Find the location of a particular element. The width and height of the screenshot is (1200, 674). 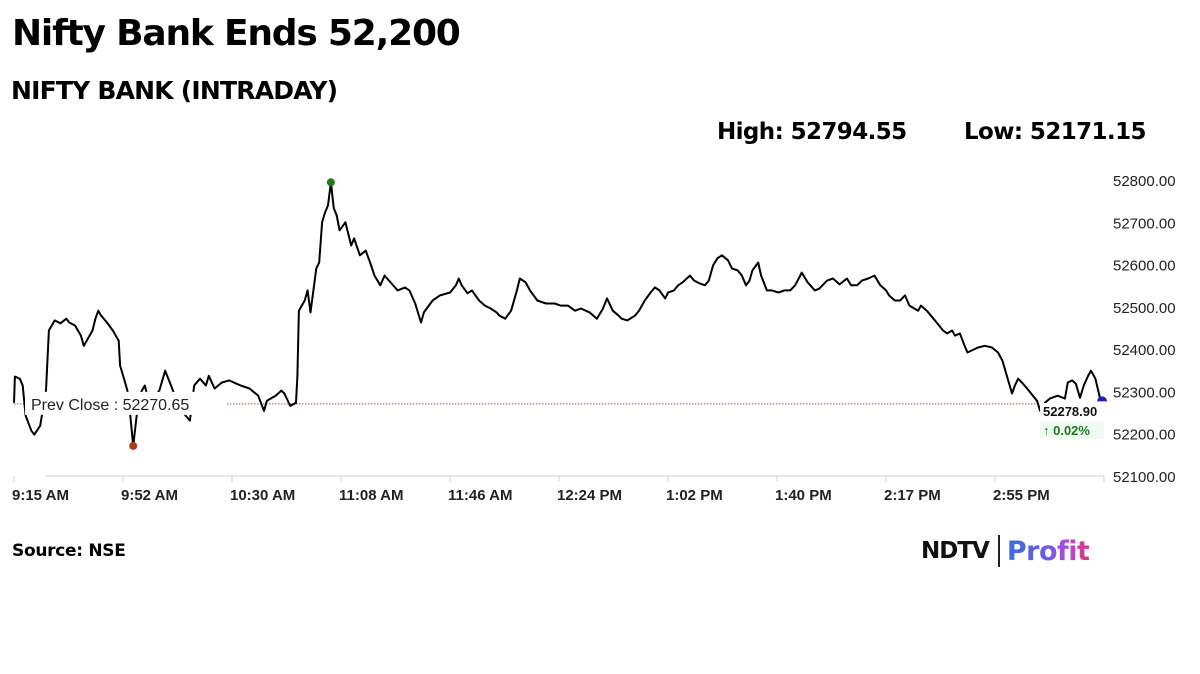

y-tick-label: 52500.00 is located at coordinates (1144, 308).